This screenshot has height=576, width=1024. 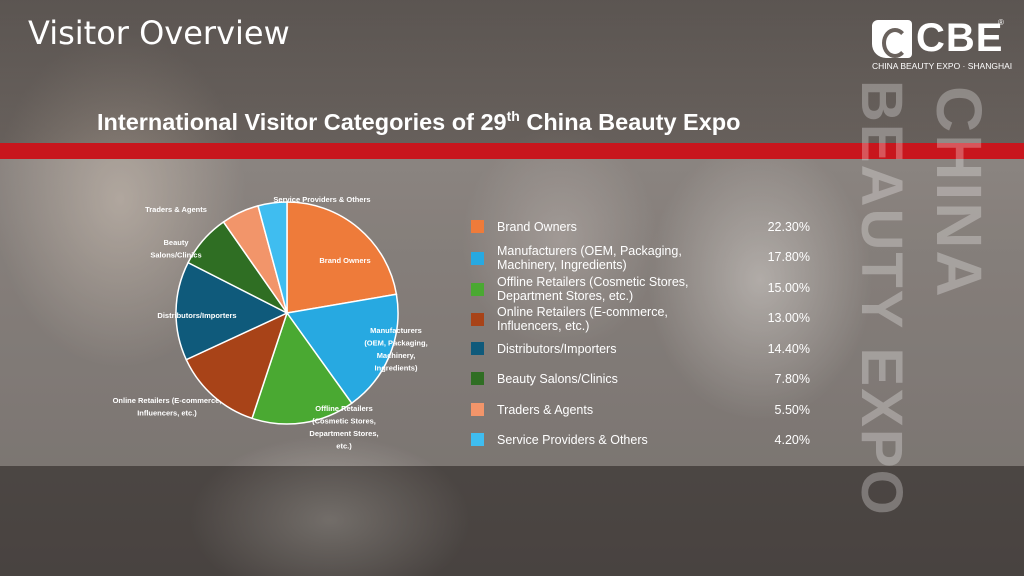 What do you see at coordinates (593, 282) in the screenshot?
I see `legend-label-line: Offline Retailers (Cosmetic Stores,` at bounding box center [593, 282].